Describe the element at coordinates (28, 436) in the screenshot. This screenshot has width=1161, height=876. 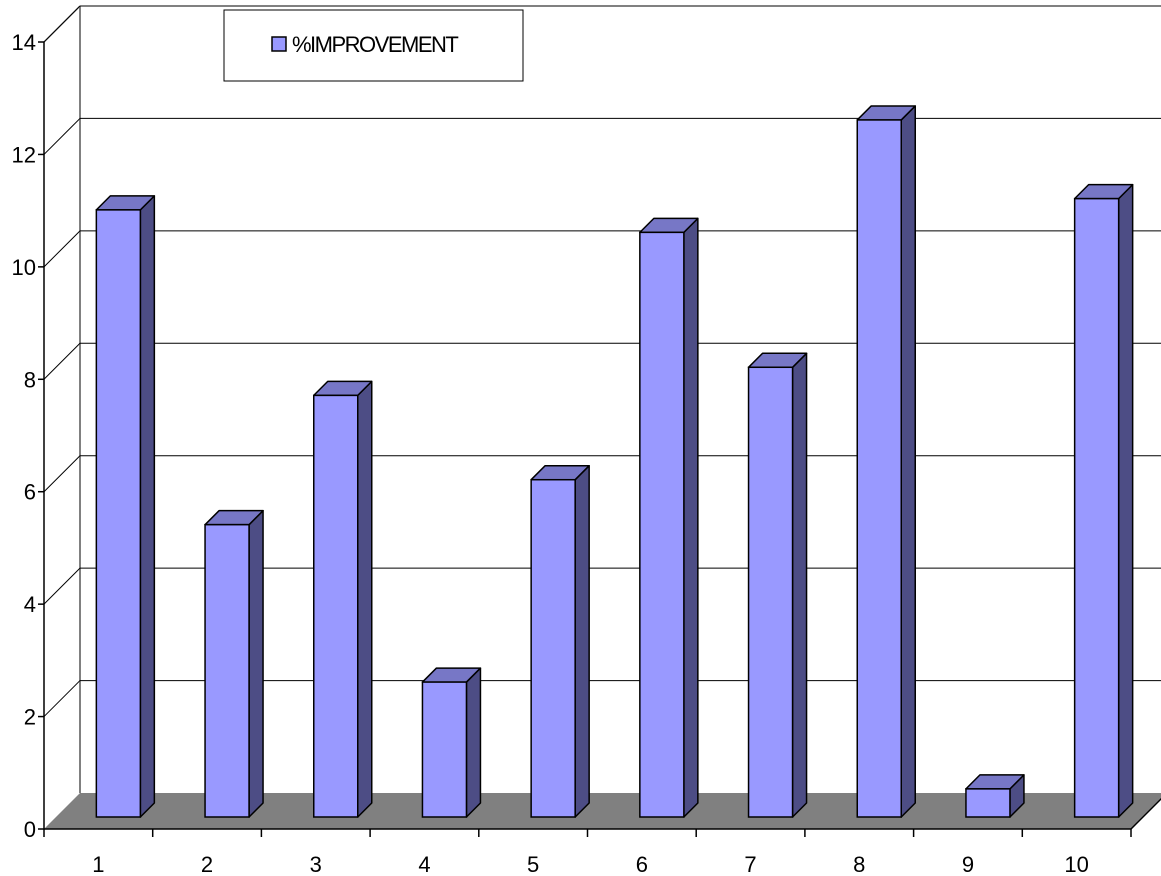
I see `y-axis-ticks: 0 2 4 6 8 10 12 14` at that location.